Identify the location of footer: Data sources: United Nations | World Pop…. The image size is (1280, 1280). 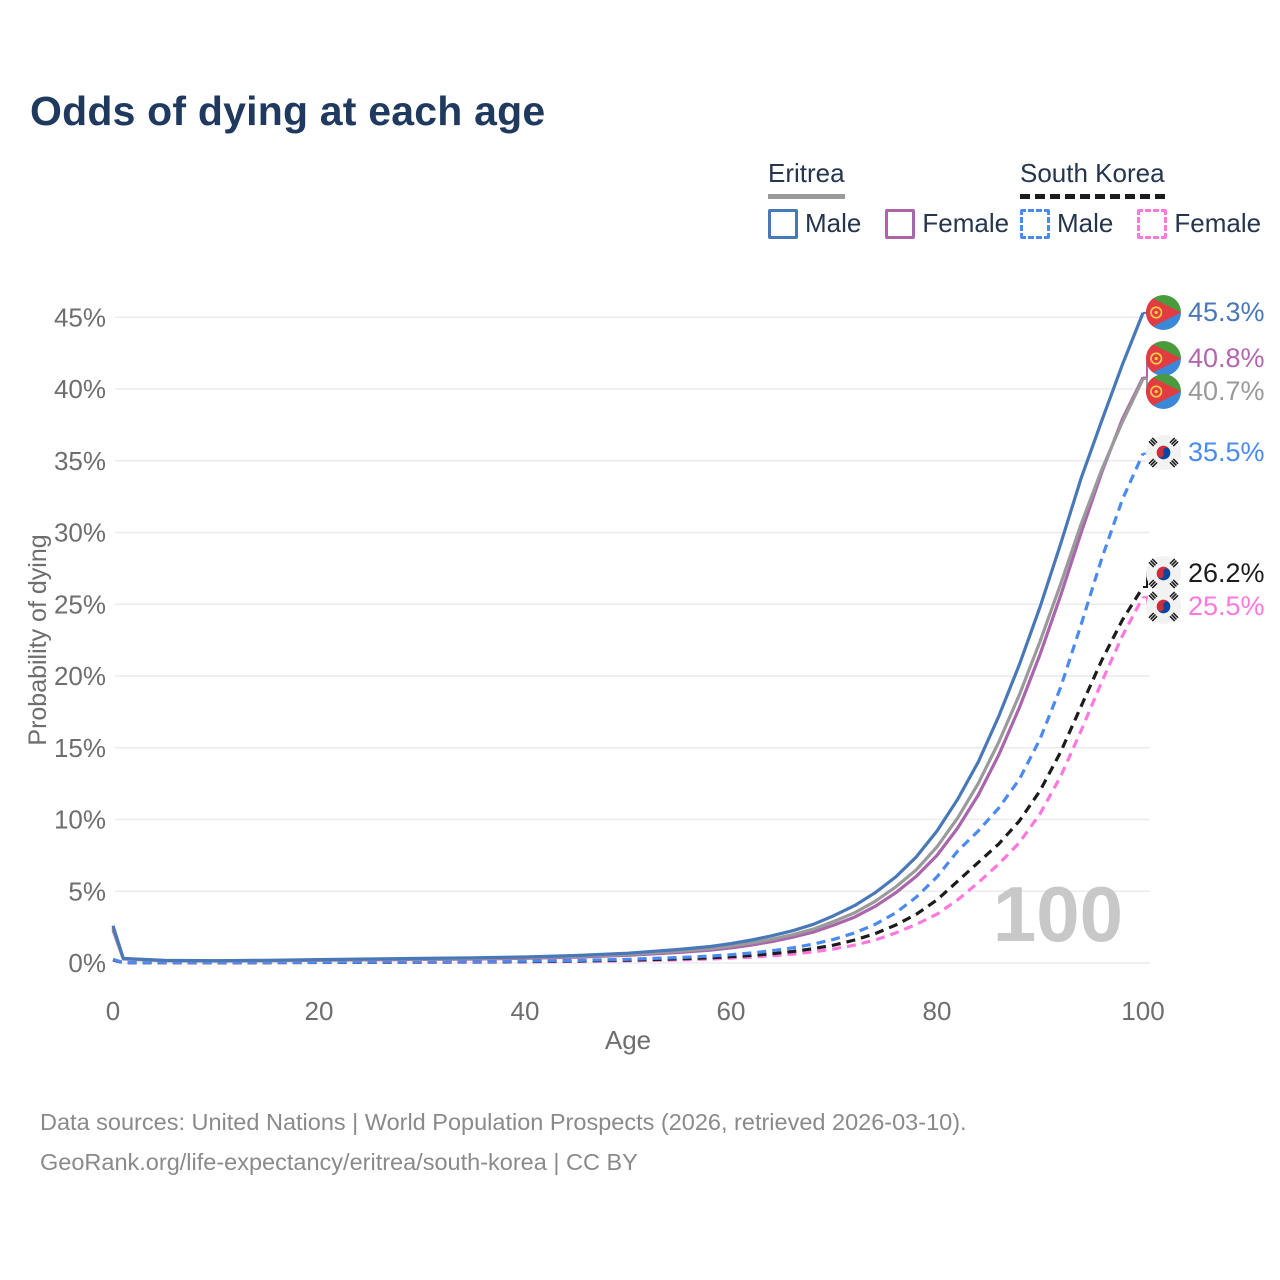
(503, 1142).